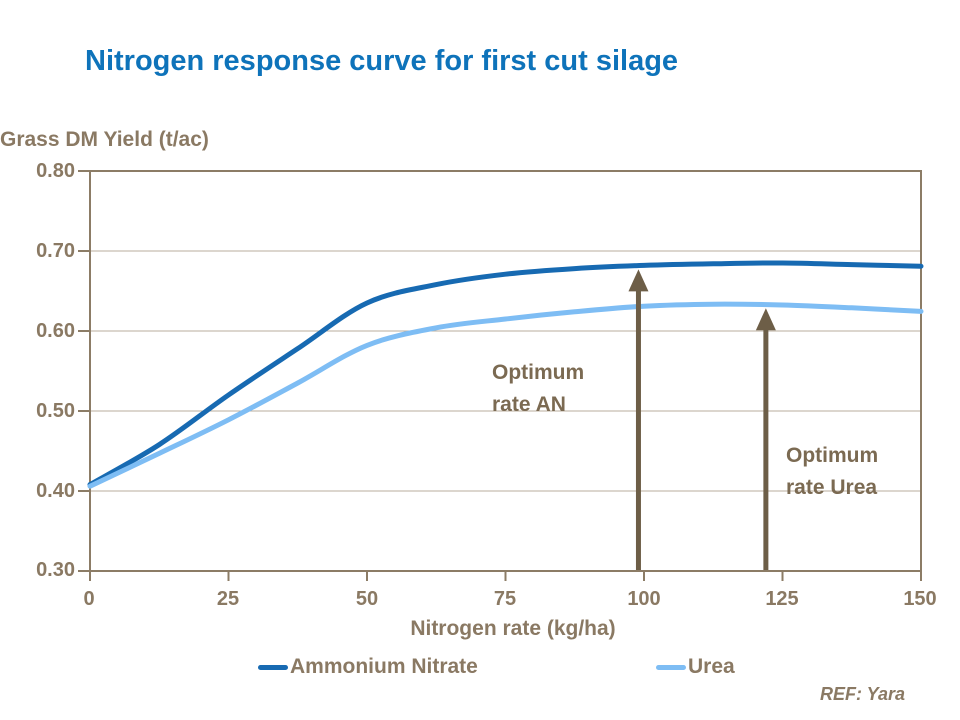 The height and width of the screenshot is (720, 960). What do you see at coordinates (862, 694) in the screenshot?
I see `reference-note: REF: Yara` at bounding box center [862, 694].